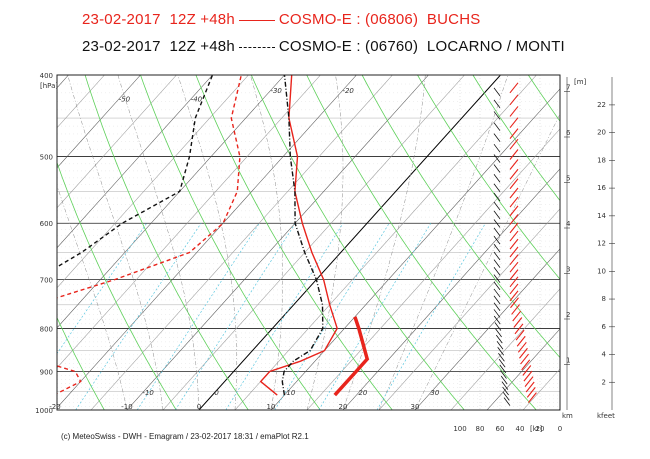  Describe the element at coordinates (148, 393) in the screenshot. I see `isotherm-label: -10` at that location.